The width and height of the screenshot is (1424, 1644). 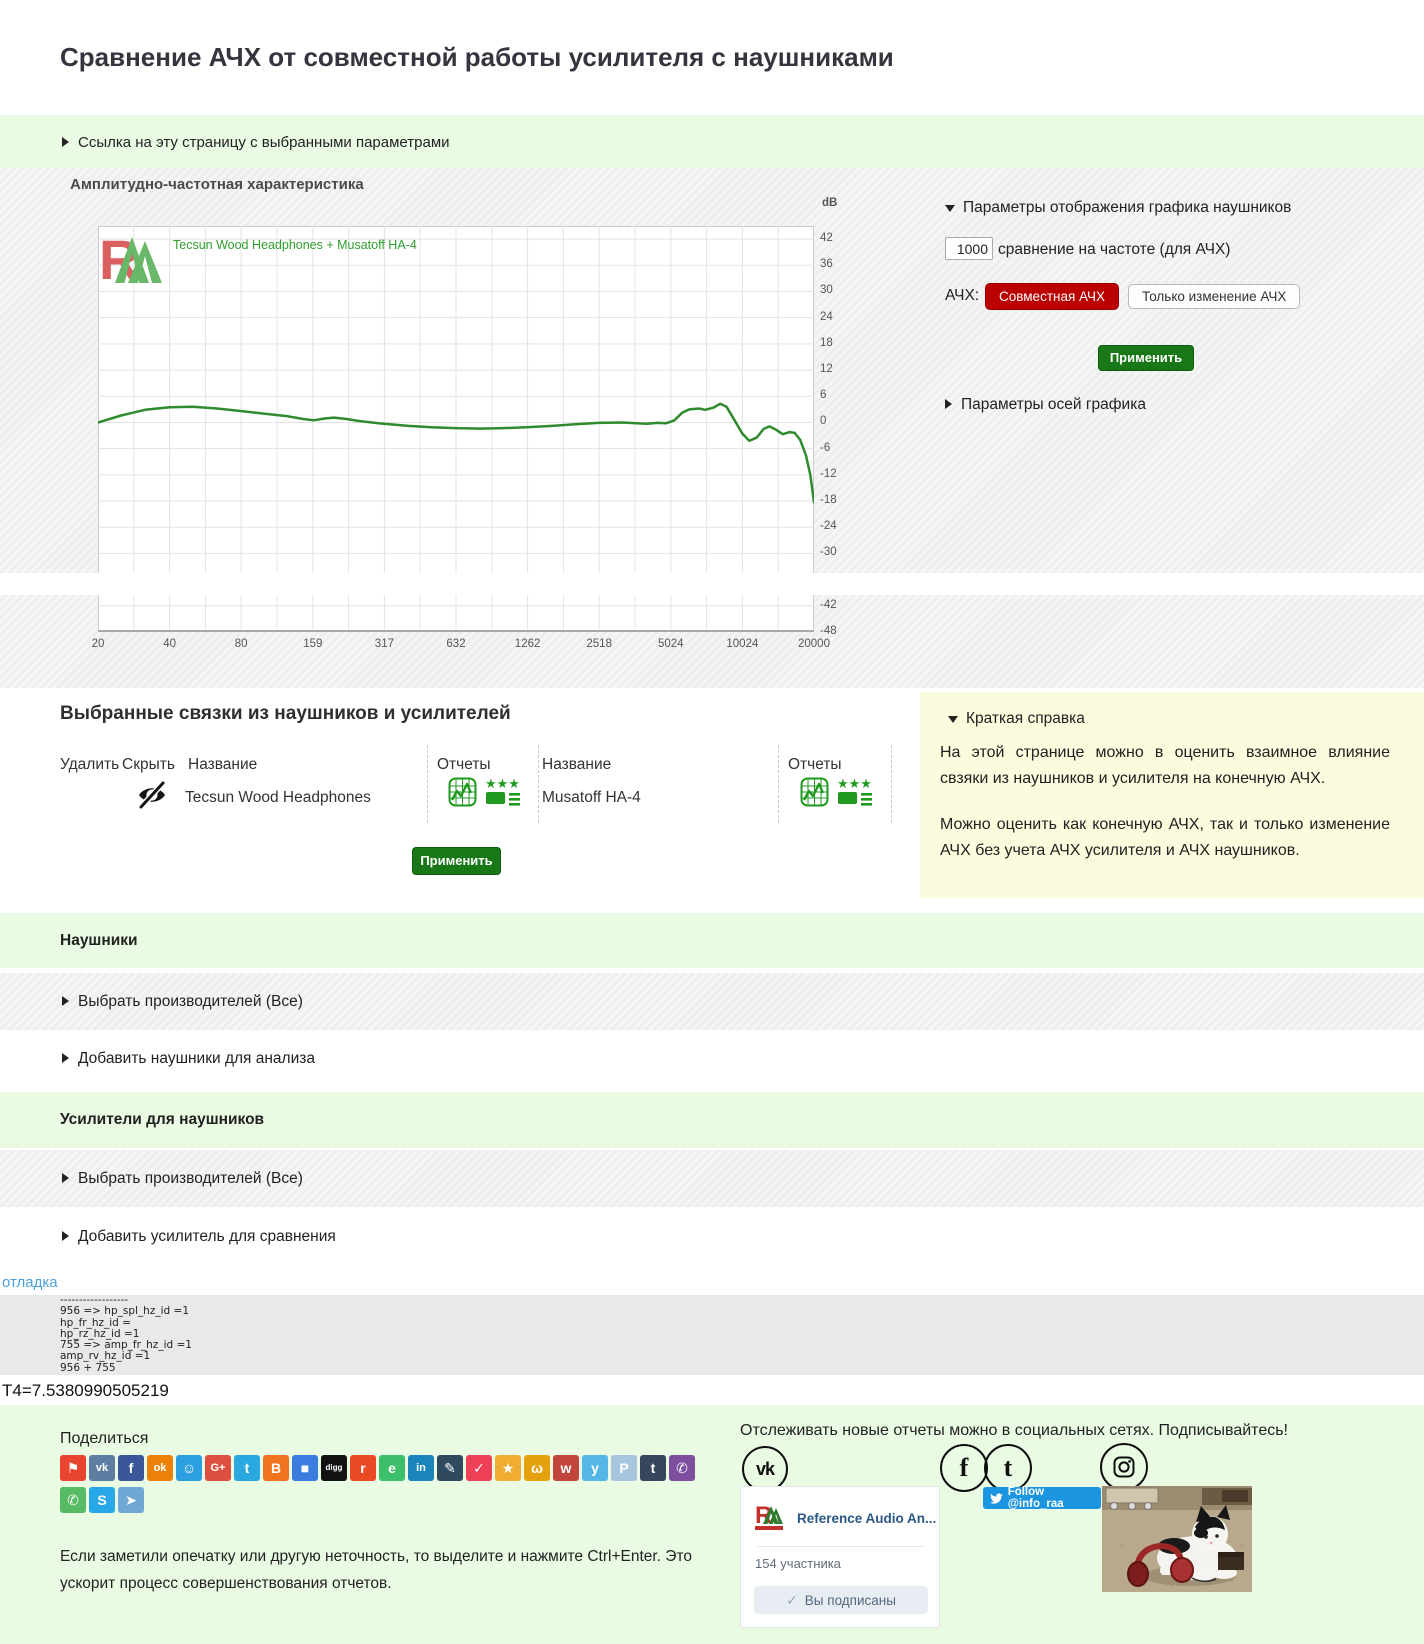 What do you see at coordinates (305, 1468) in the screenshot?
I see `share-delicious-icon: ■` at bounding box center [305, 1468].